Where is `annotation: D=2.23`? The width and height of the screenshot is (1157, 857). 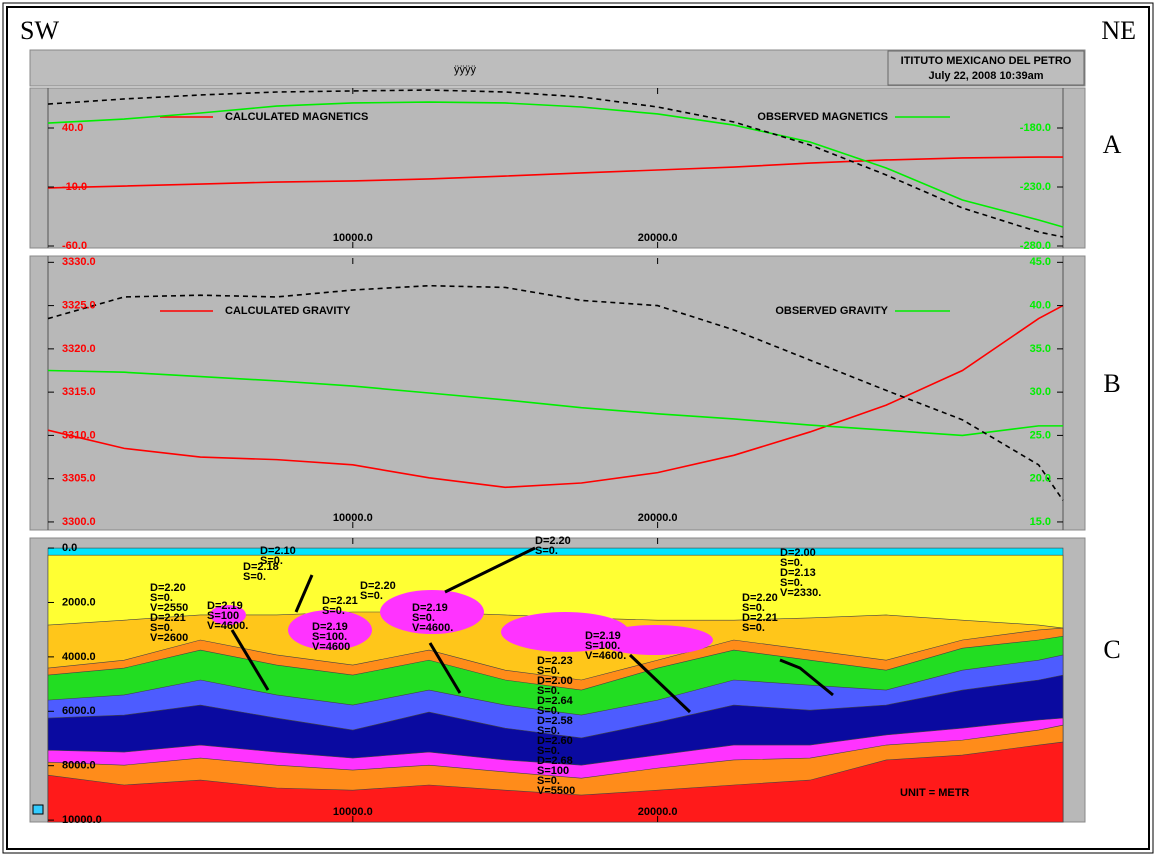 annotation: D=2.23 is located at coordinates (555, 661).